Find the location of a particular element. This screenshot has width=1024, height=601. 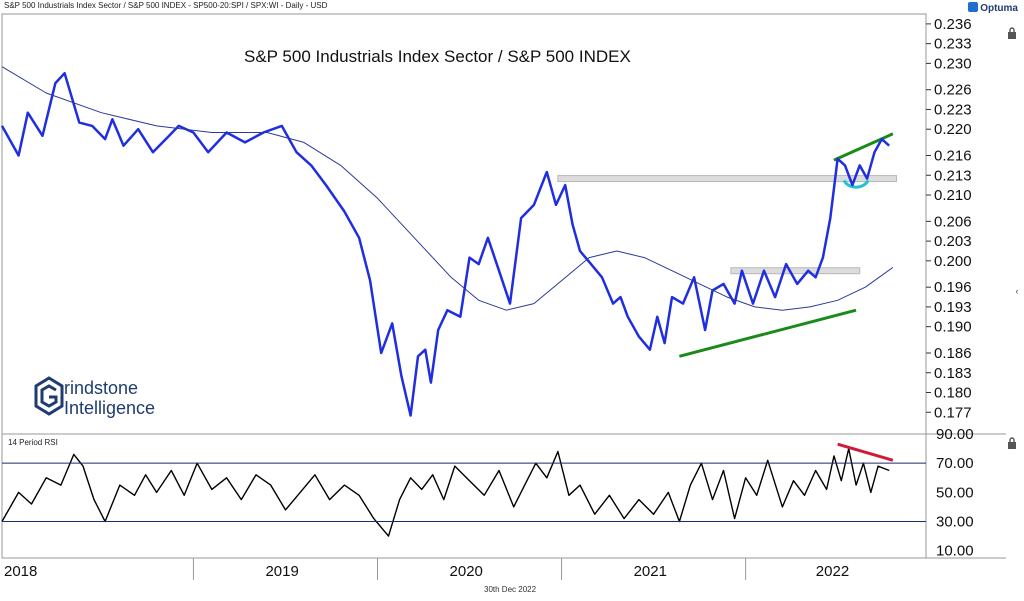

price-tick-label: 0.196 is located at coordinates (953, 287).